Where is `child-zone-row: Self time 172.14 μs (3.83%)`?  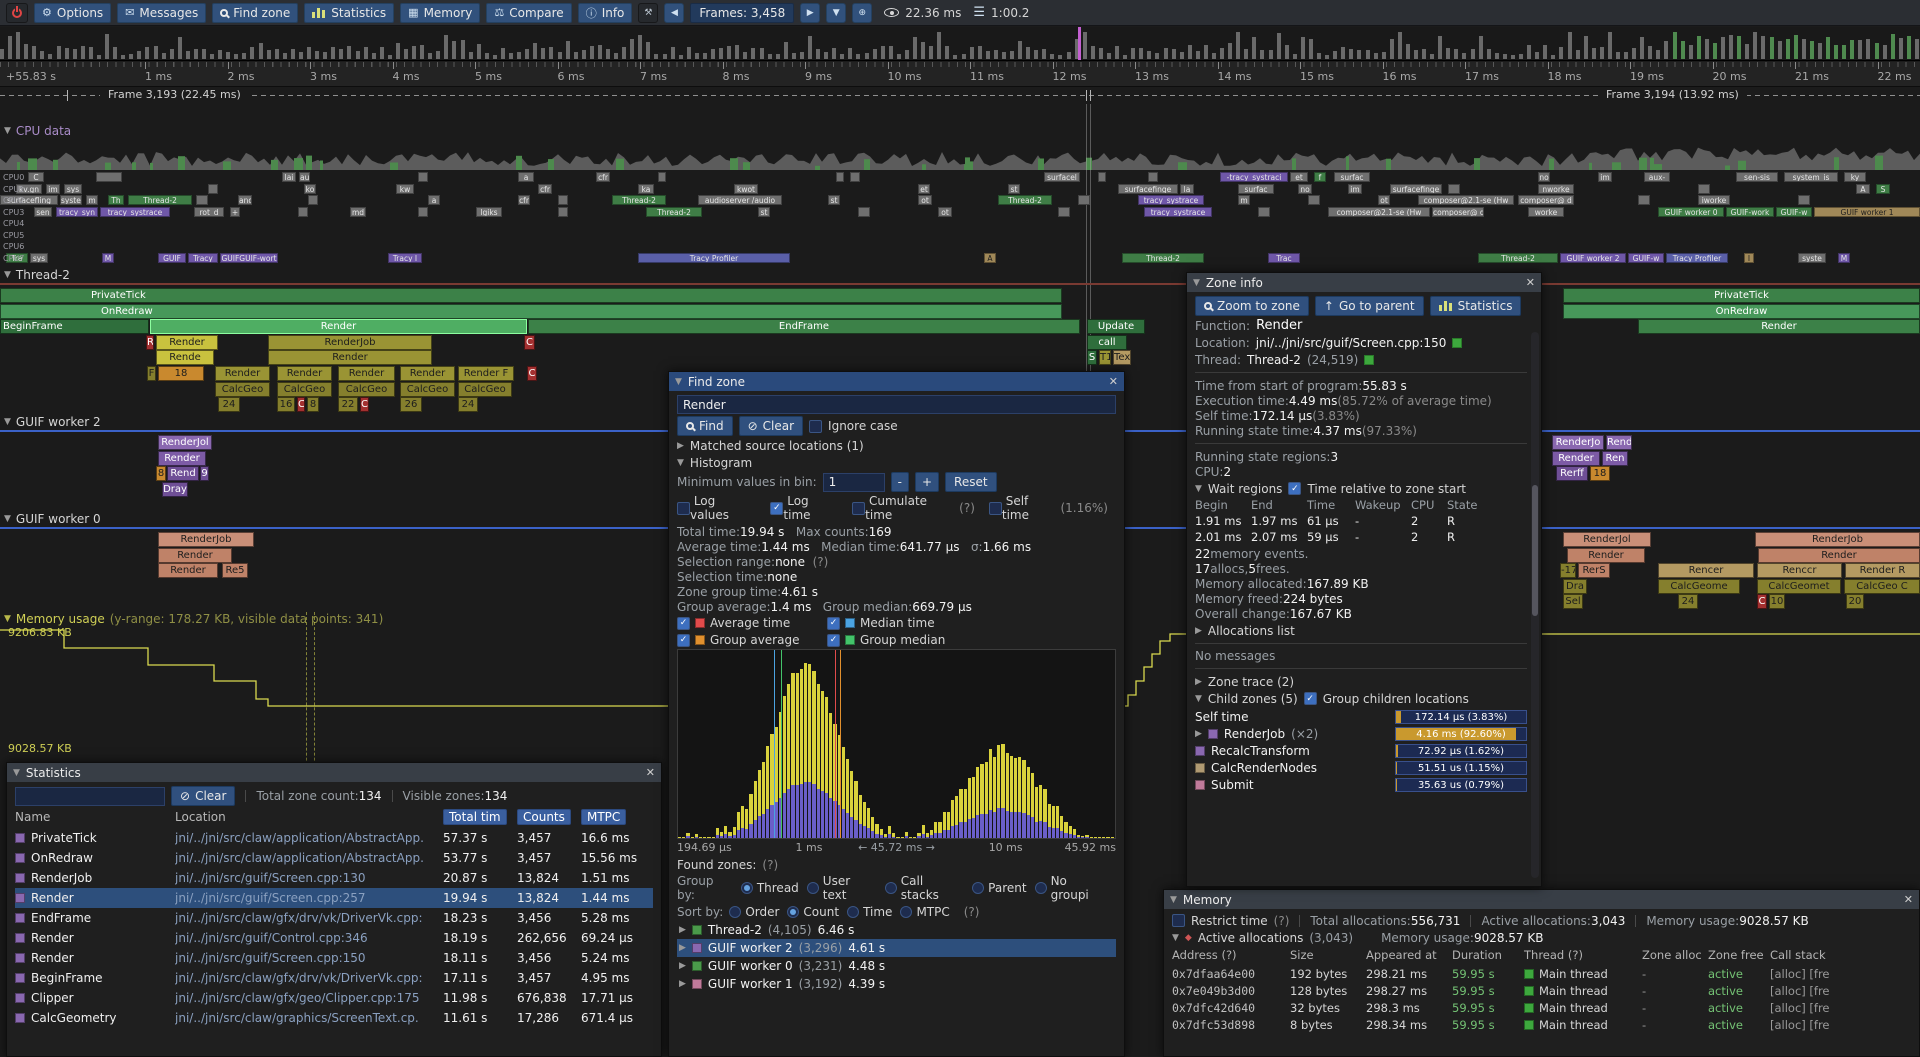
child-zone-row: Self time 172.14 μs (3.83%) is located at coordinates (1361, 716).